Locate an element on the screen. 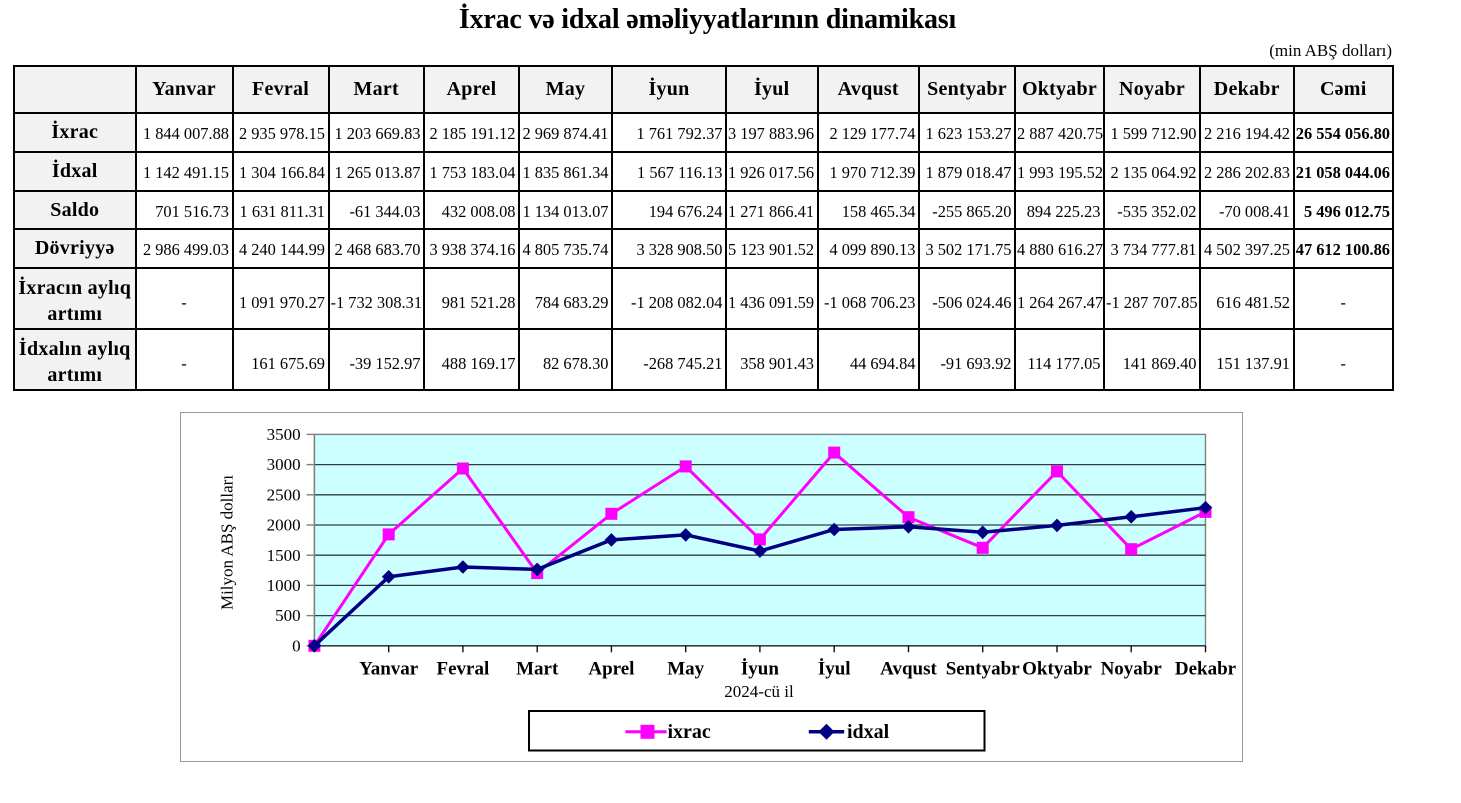 This screenshot has height=803, width=1461. svg-text: idxal is located at coordinates (868, 732).